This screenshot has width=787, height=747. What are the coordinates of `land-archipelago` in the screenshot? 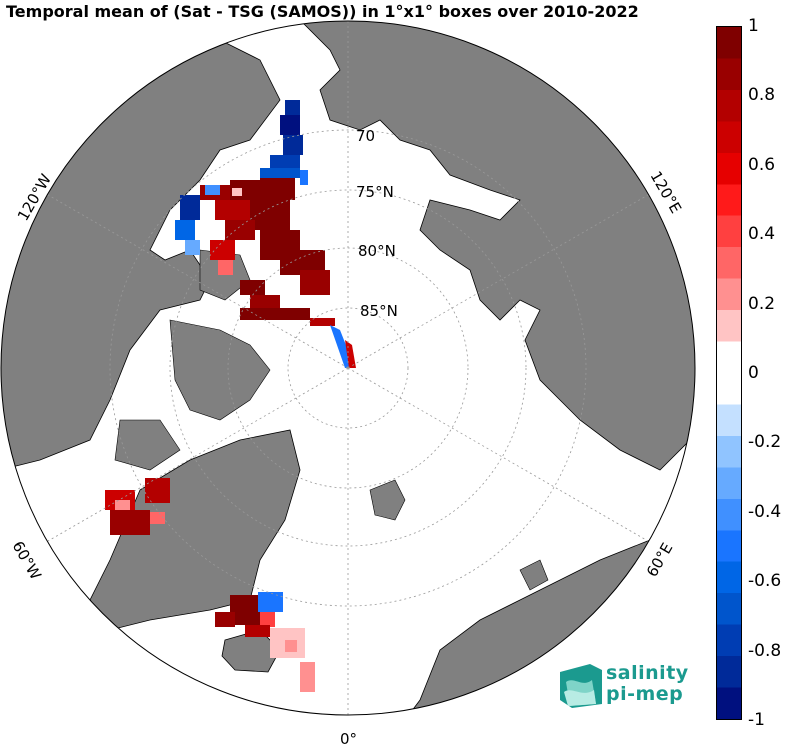 It's located at (220, 370).